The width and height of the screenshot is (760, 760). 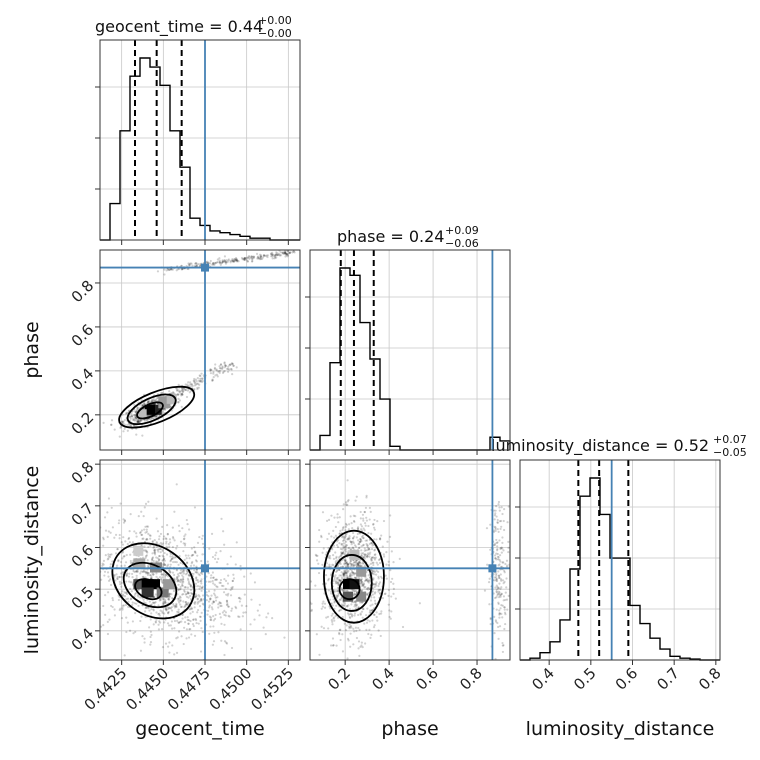 I want to click on x-tick-label: 0.4525, so click(x=272, y=689).